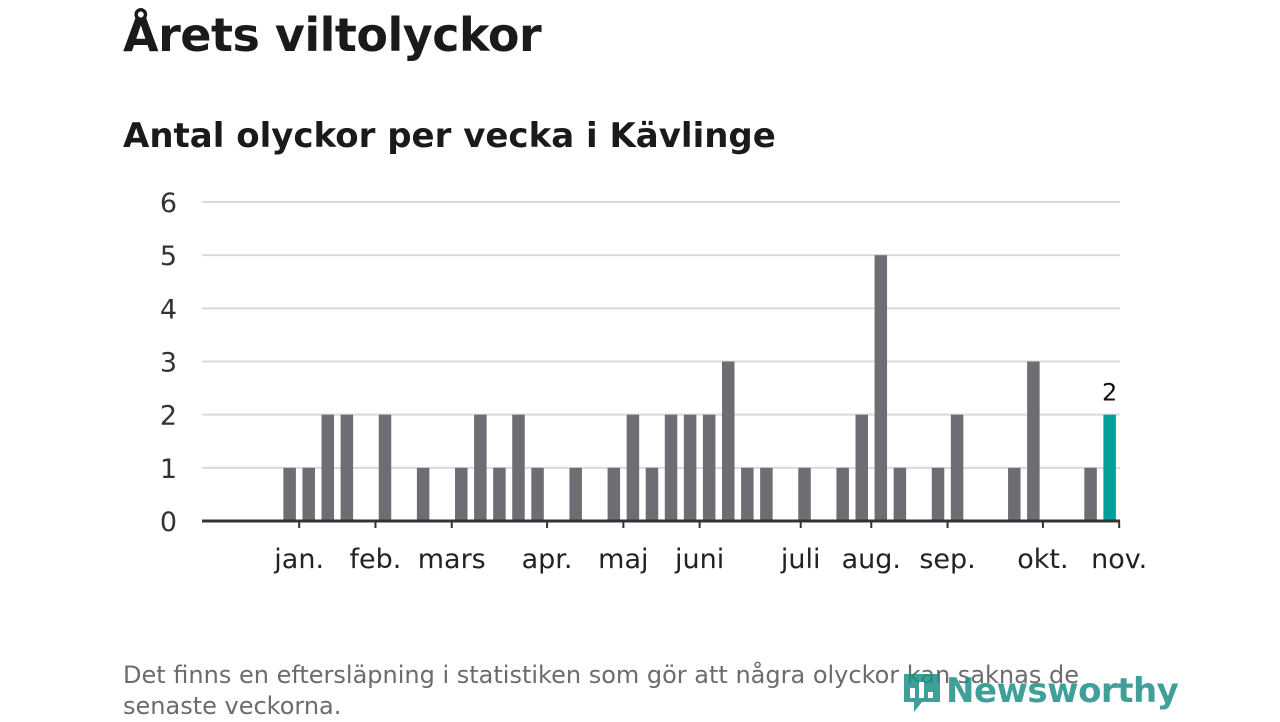 Image resolution: width=1280 pixels, height=722 pixels. What do you see at coordinates (1109, 393) in the screenshot?
I see `data-label: 2` at bounding box center [1109, 393].